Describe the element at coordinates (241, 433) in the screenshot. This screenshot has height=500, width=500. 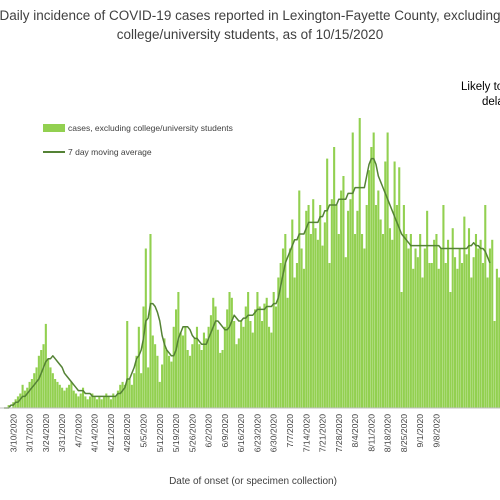
I see `x-tick-label: 6/16/2020` at that location.